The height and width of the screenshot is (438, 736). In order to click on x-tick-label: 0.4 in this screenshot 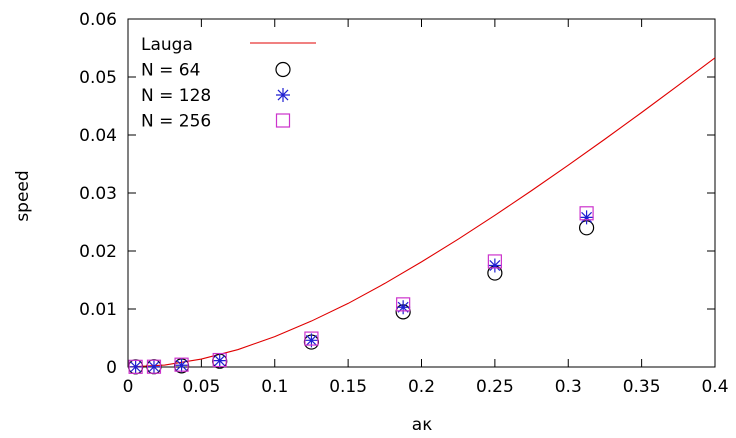, I will do `click(714, 387)`.